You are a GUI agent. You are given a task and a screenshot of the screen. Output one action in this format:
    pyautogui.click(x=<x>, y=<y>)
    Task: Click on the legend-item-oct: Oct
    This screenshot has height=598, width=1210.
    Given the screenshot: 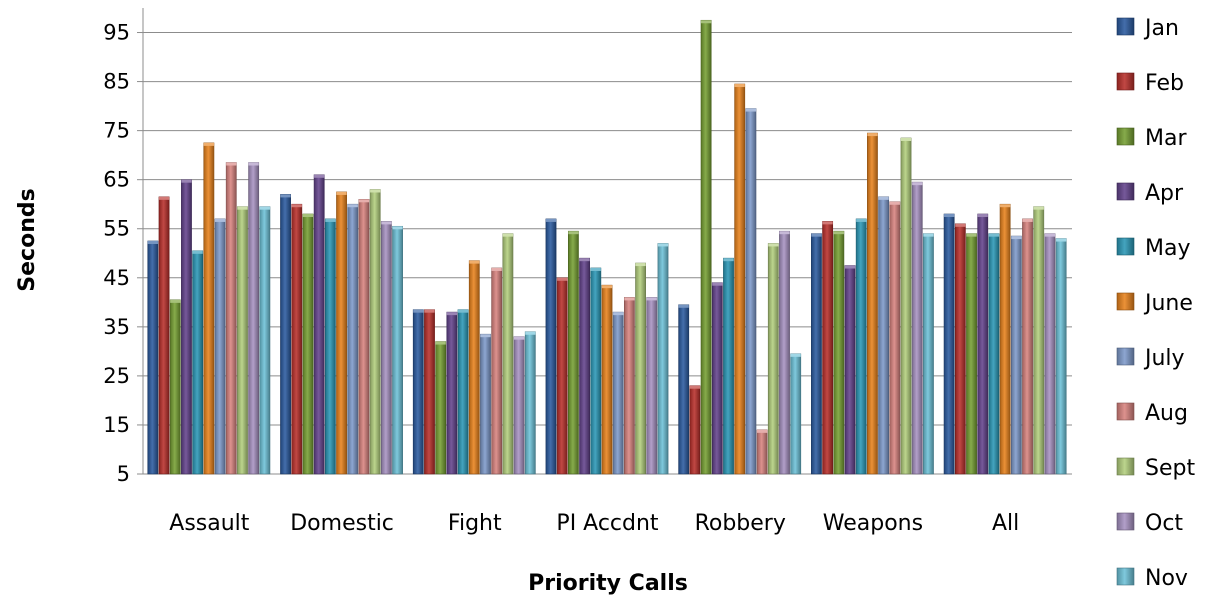 What is the action you would take?
    pyautogui.click(x=1149, y=523)
    